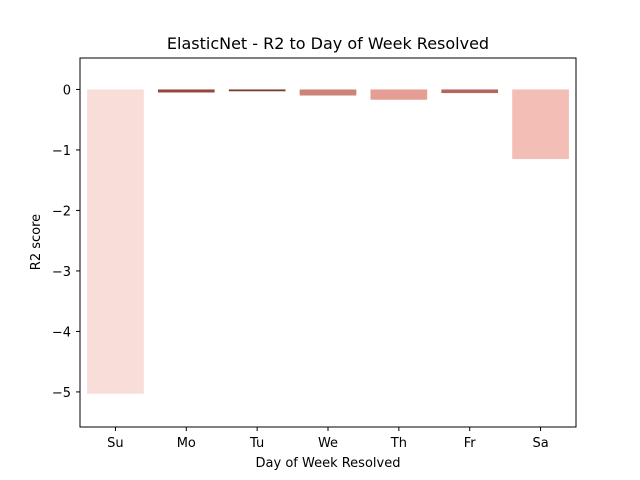 Image resolution: width=640 pixels, height=480 pixels. What do you see at coordinates (470, 443) in the screenshot?
I see `x-tick-label: Fr` at bounding box center [470, 443].